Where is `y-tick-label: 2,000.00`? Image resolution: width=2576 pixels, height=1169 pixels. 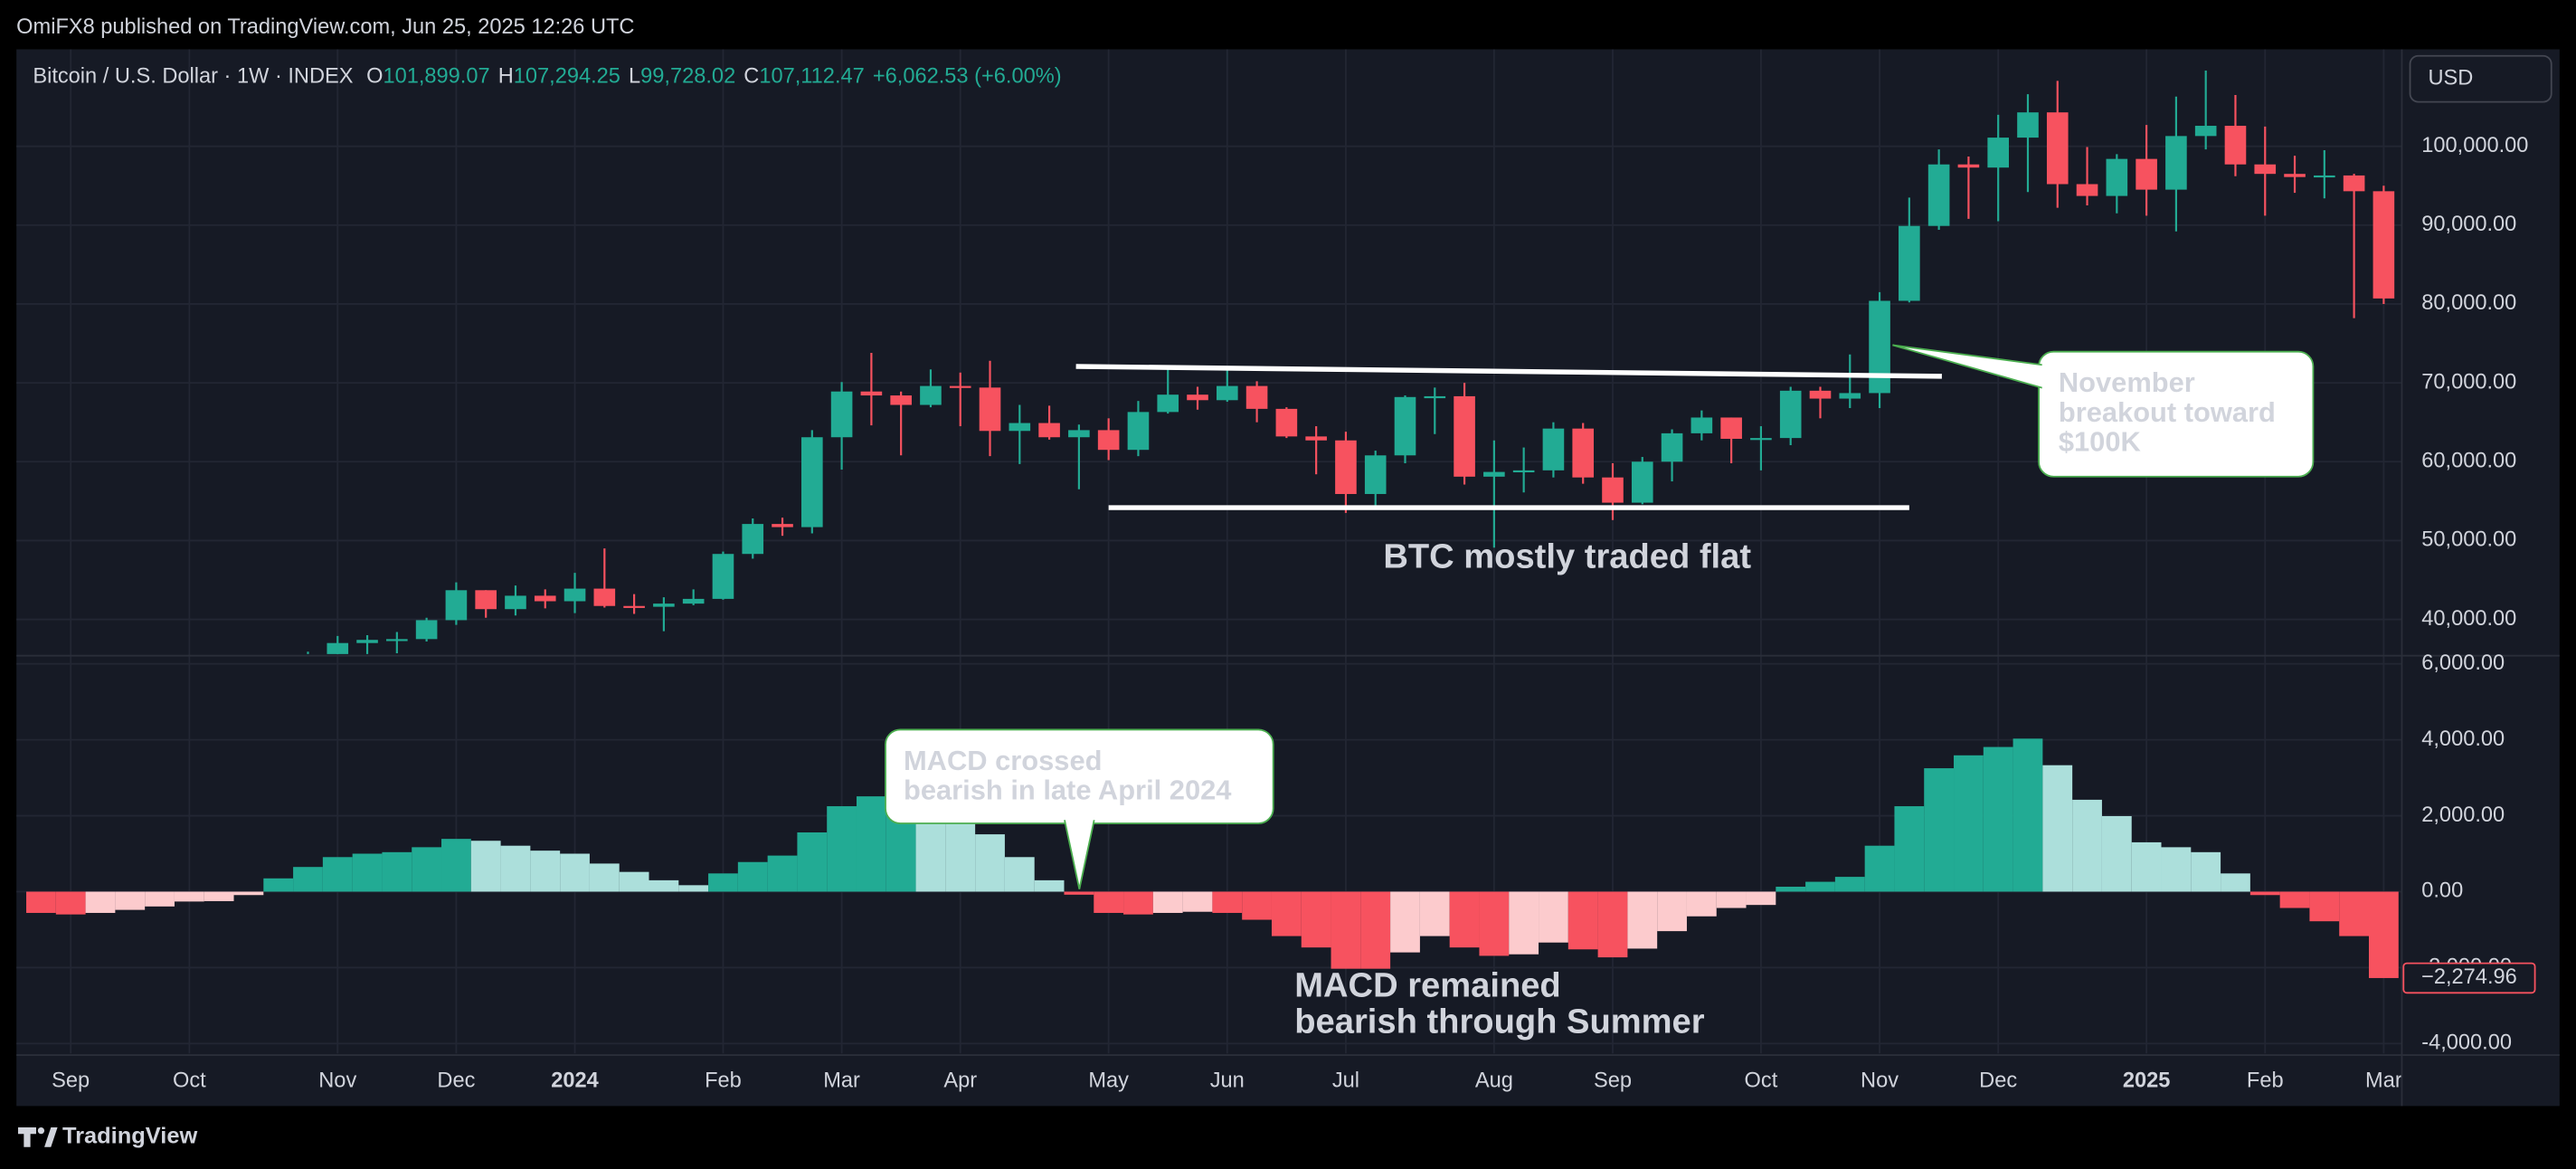
y-tick-label: 2,000.00 is located at coordinates (2463, 815).